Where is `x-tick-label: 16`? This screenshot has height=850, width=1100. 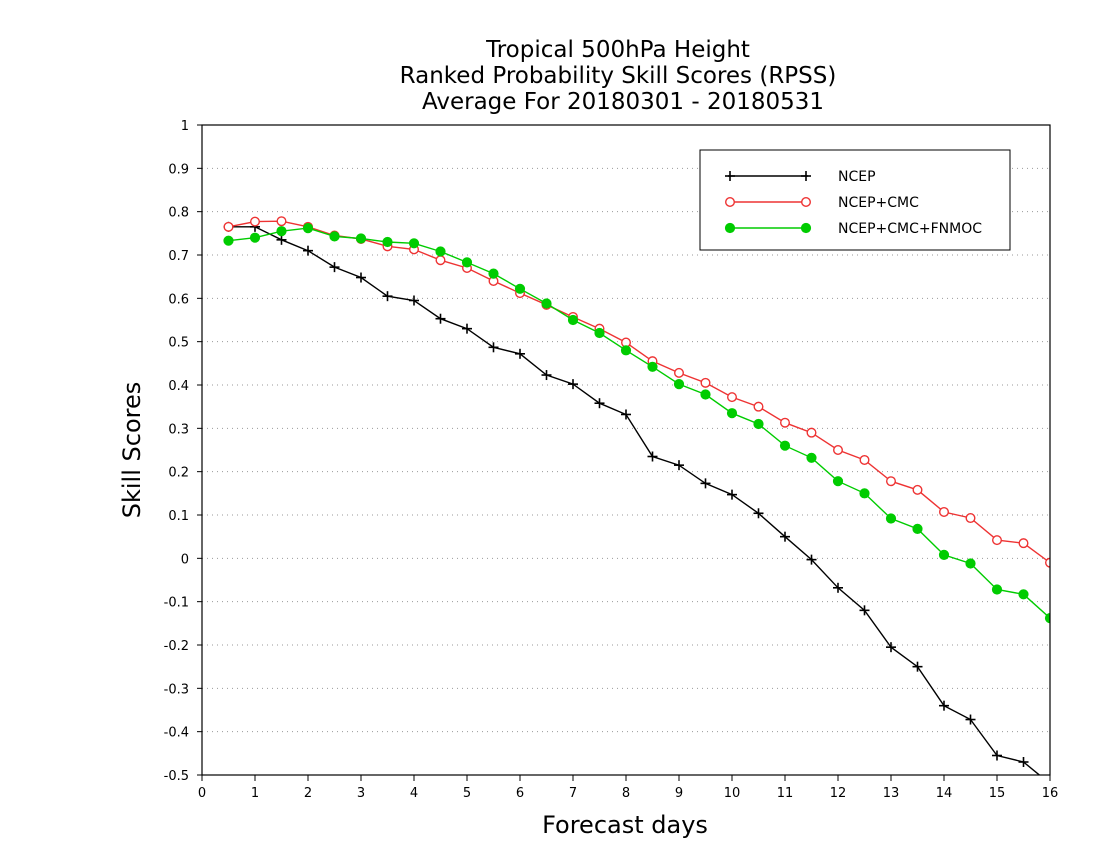 x-tick-label: 16 is located at coordinates (1050, 793).